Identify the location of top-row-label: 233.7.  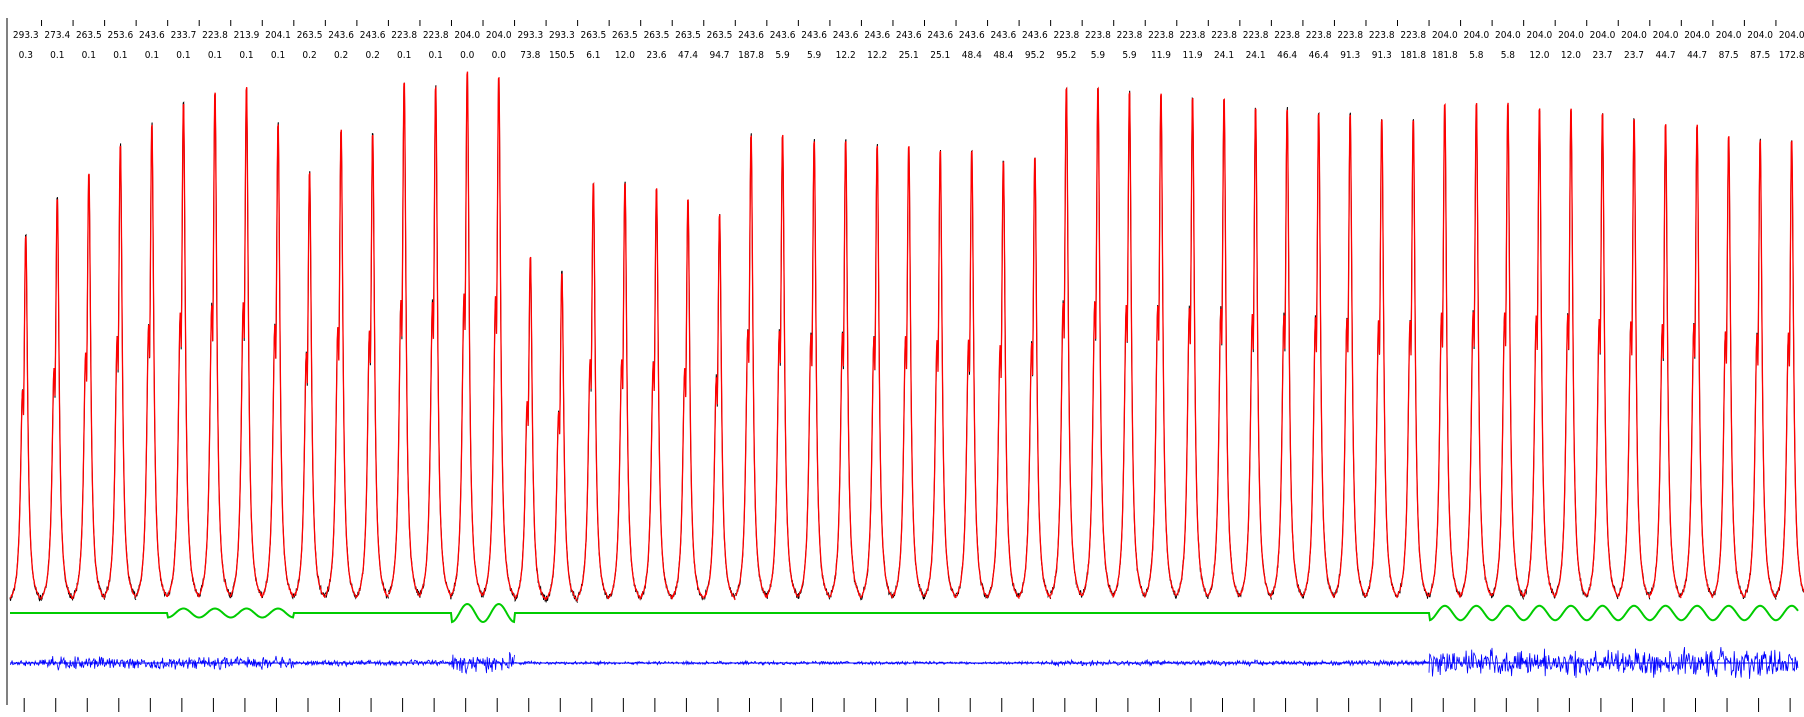
(184, 35).